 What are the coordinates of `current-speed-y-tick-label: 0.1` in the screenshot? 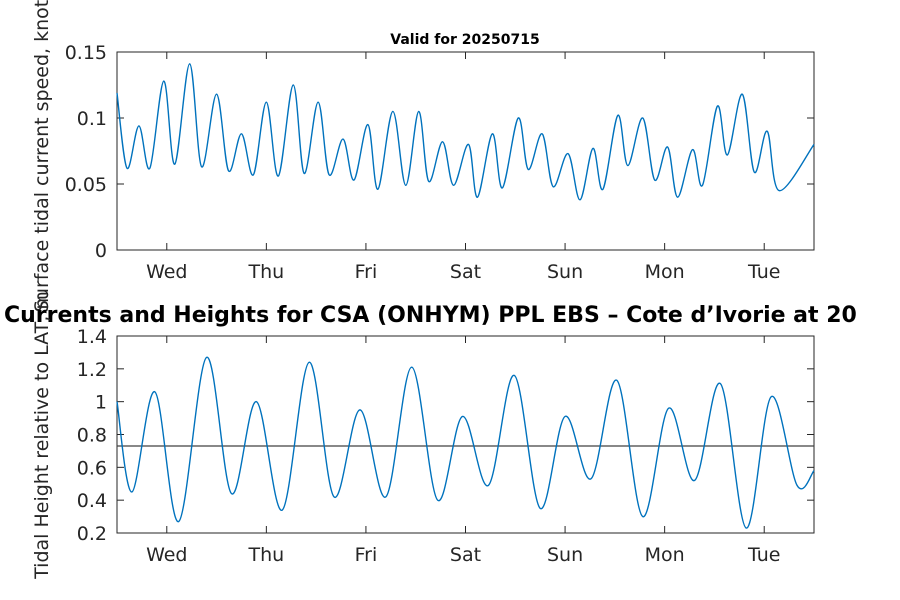 It's located at (92, 119).